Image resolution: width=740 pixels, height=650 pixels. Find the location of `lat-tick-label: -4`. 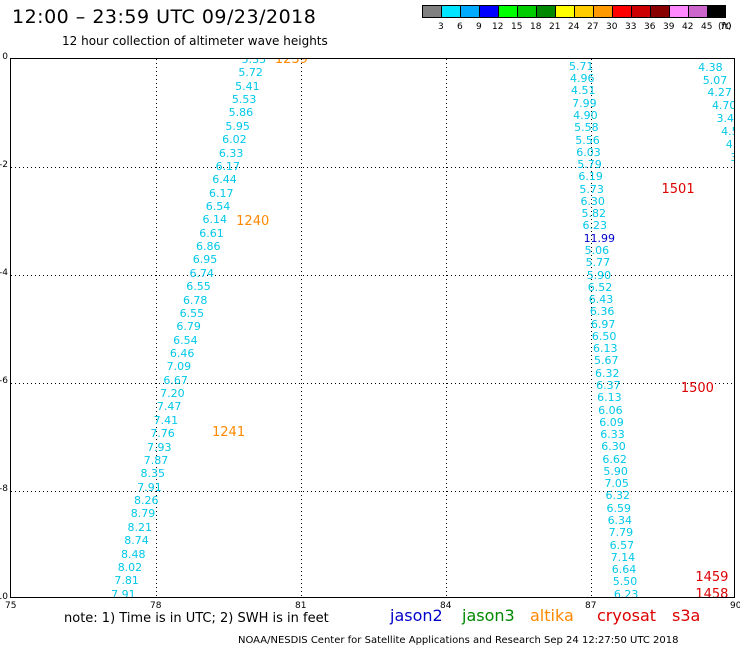

lat-tick-label: -4 is located at coordinates (4, 273).